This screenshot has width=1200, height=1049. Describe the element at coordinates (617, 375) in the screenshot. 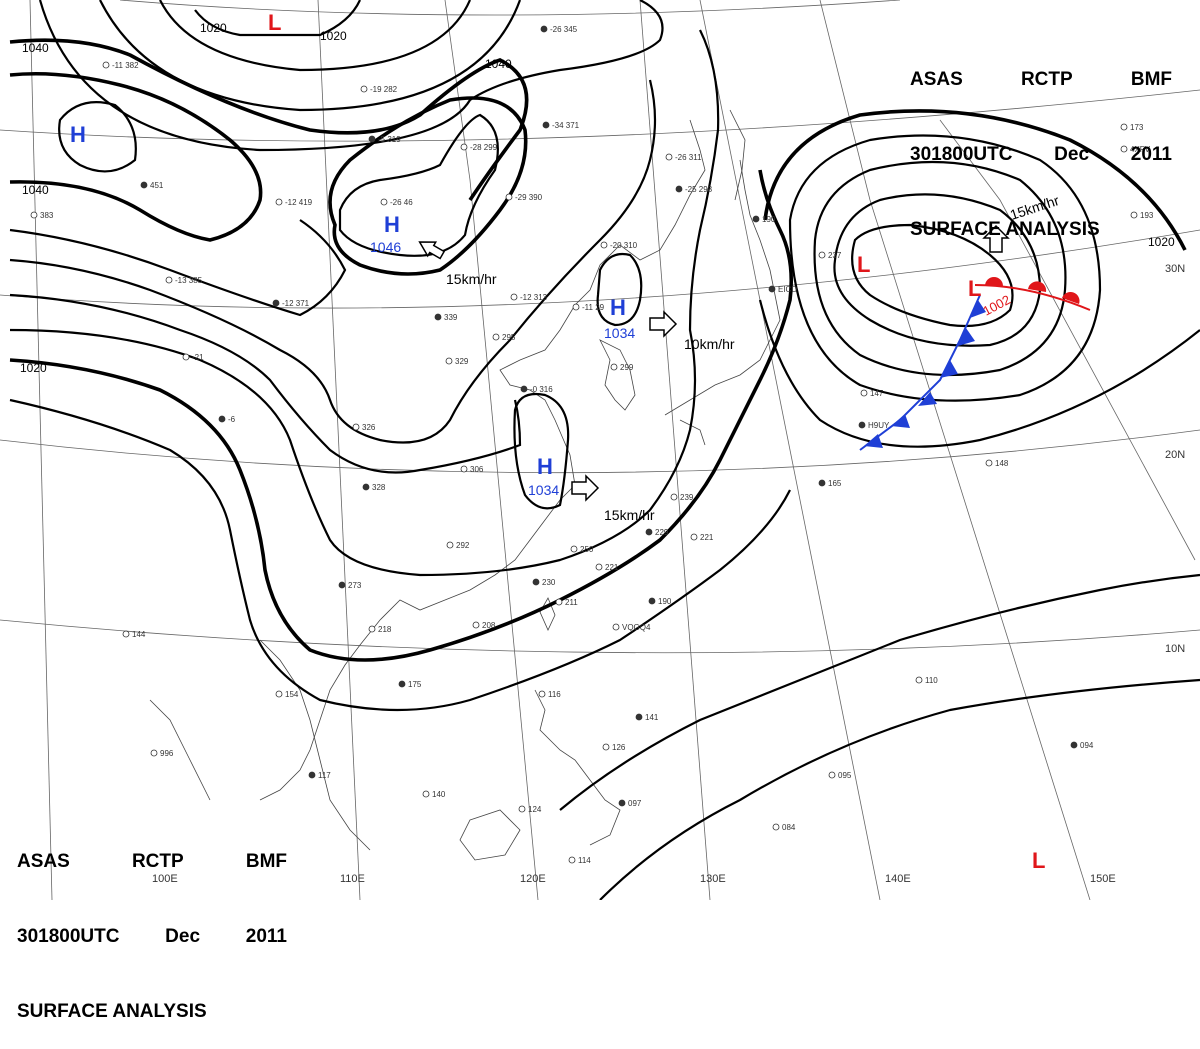

I see `coast-korea` at that location.